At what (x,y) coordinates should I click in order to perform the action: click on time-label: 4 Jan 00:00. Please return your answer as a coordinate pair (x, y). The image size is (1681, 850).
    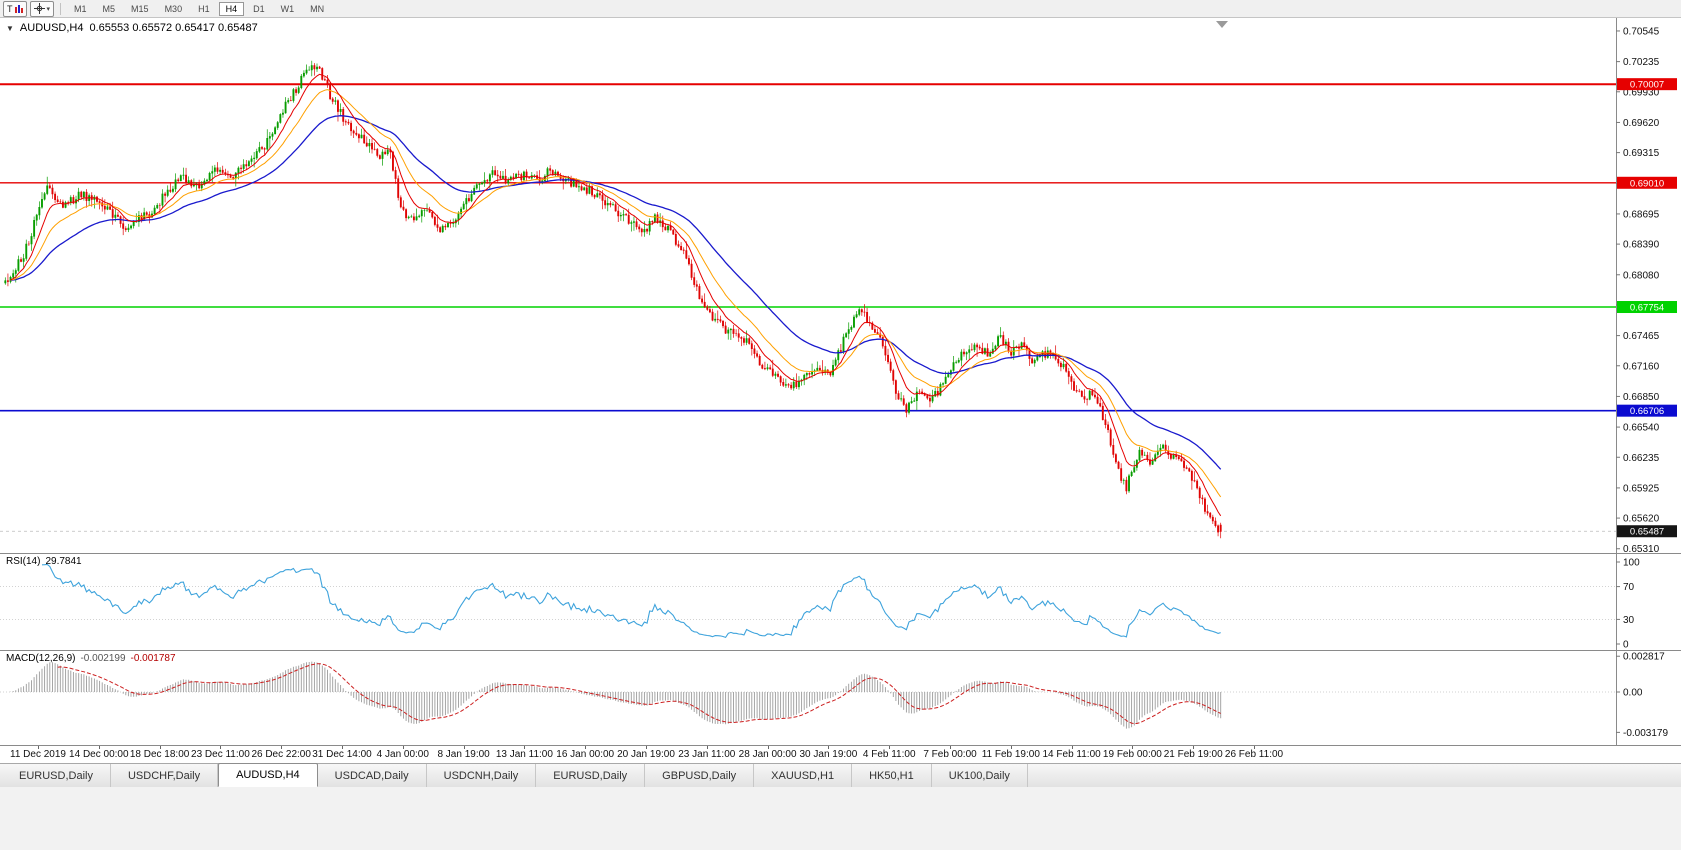
    Looking at the image, I should click on (402, 754).